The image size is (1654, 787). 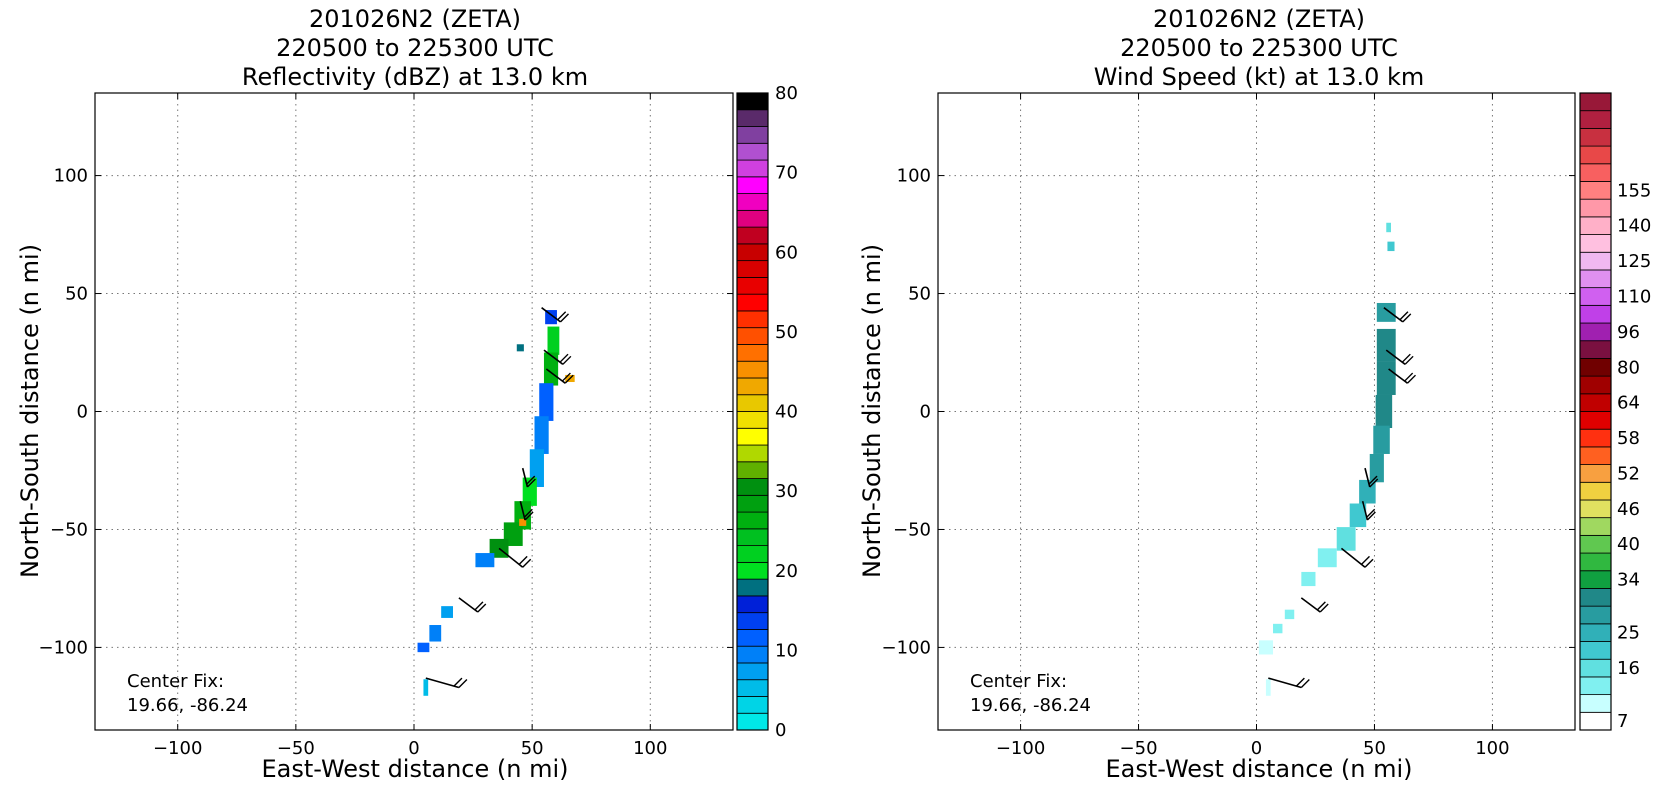 I want to click on colorbar-tick-label: 50, so click(x=786, y=332).